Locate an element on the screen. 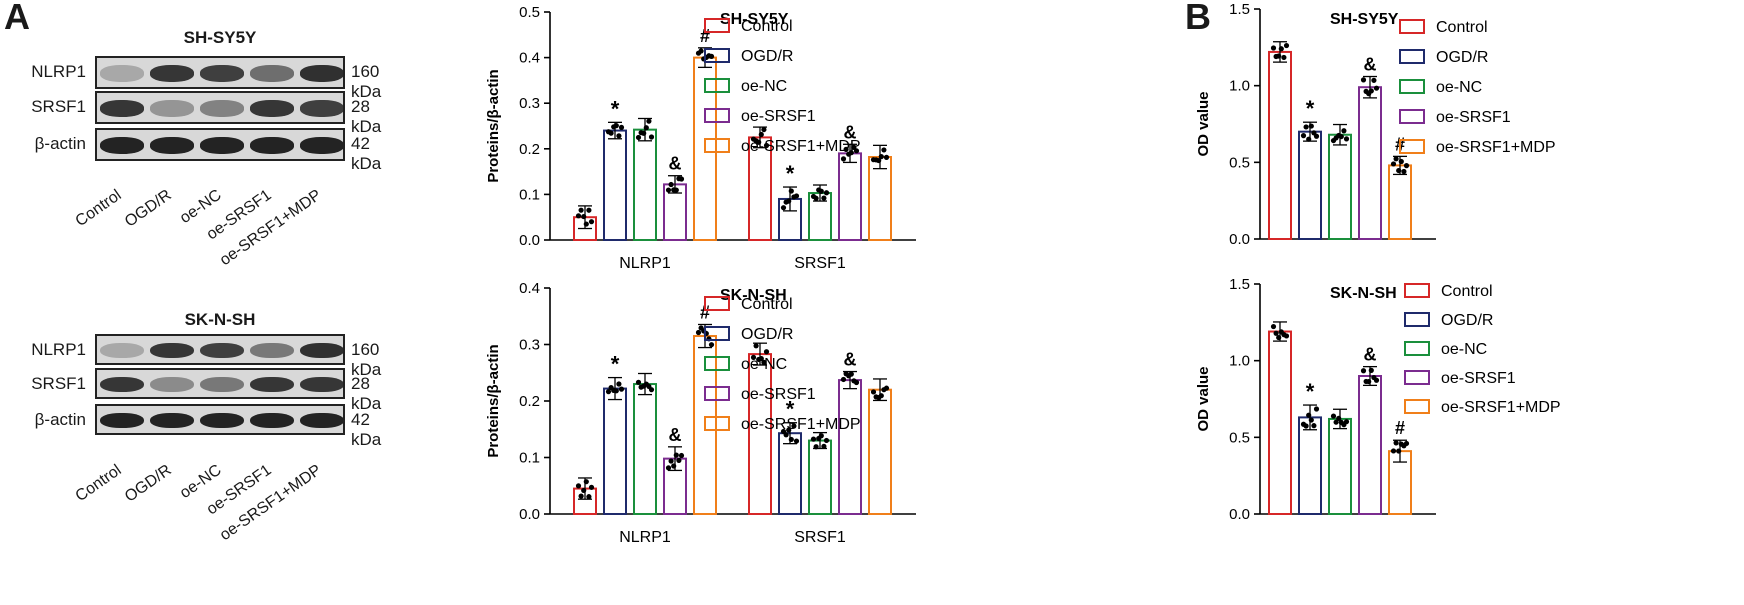  panel-letter-b: B is located at coordinates (1198, 18).